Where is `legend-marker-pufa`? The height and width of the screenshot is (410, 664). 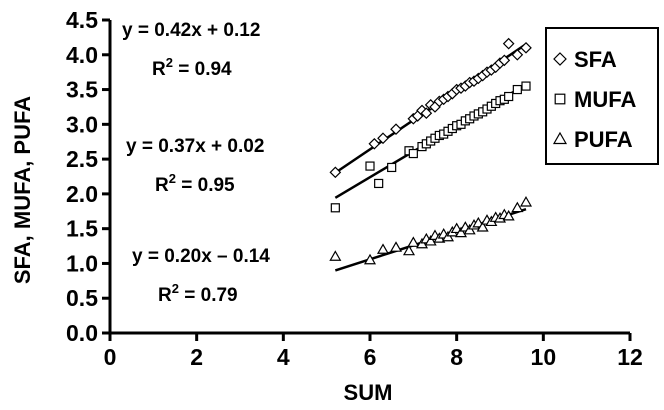
legend-marker-pufa is located at coordinates (560, 138).